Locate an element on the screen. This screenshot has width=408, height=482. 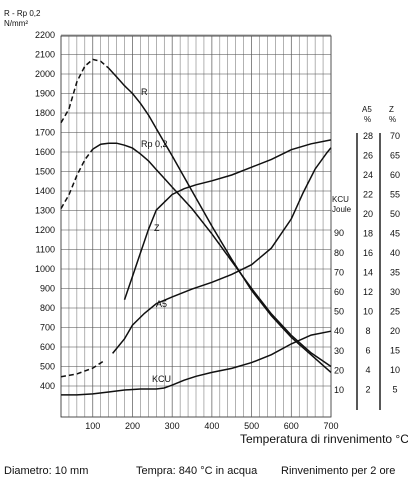
z-tick-label: 25 is located at coordinates (395, 312).